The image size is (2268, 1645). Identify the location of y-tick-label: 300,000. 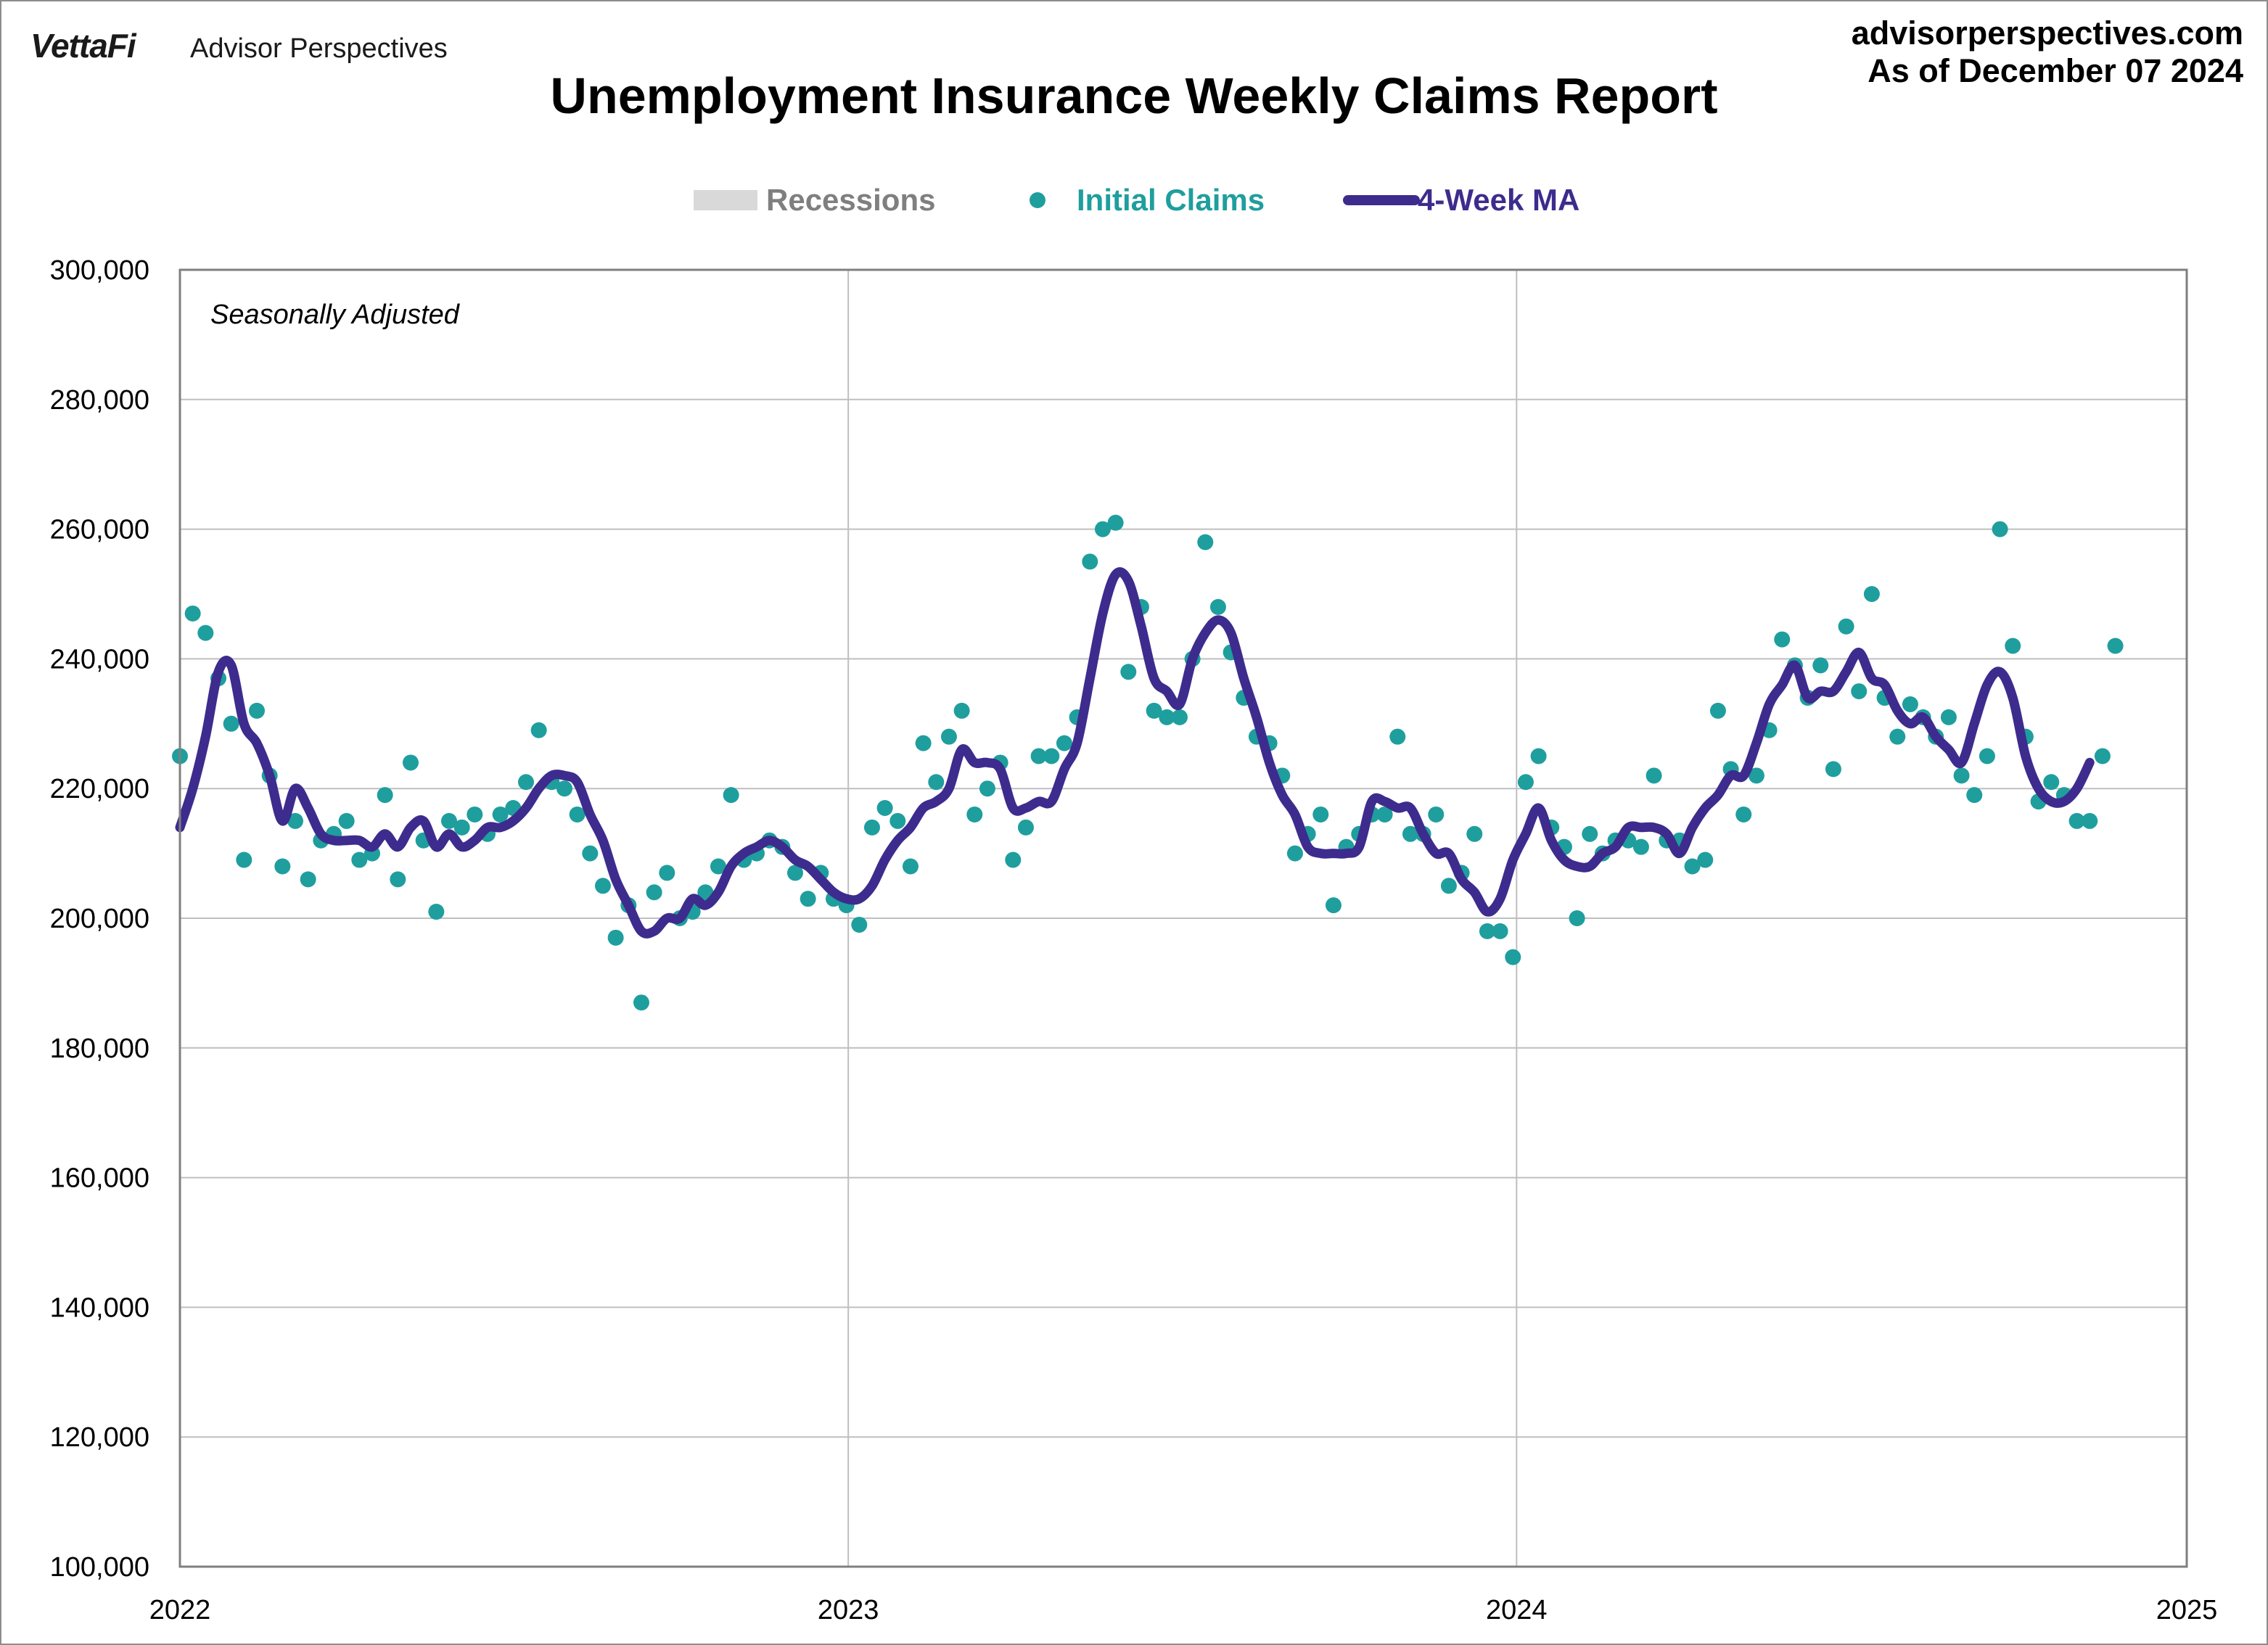
(100, 270).